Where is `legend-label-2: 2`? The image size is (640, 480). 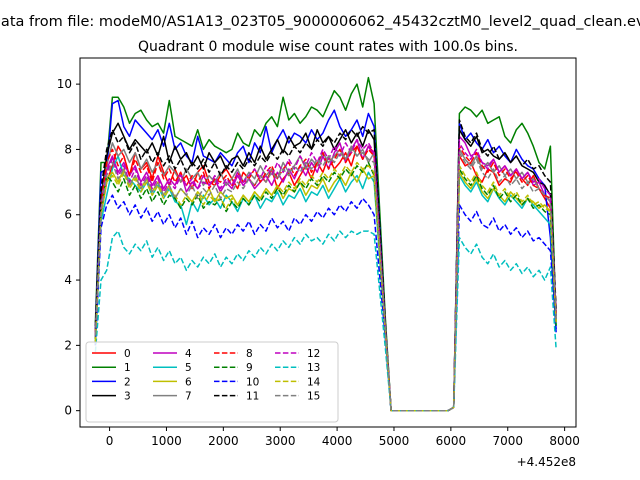 legend-label-2: 2 is located at coordinates (127, 382).